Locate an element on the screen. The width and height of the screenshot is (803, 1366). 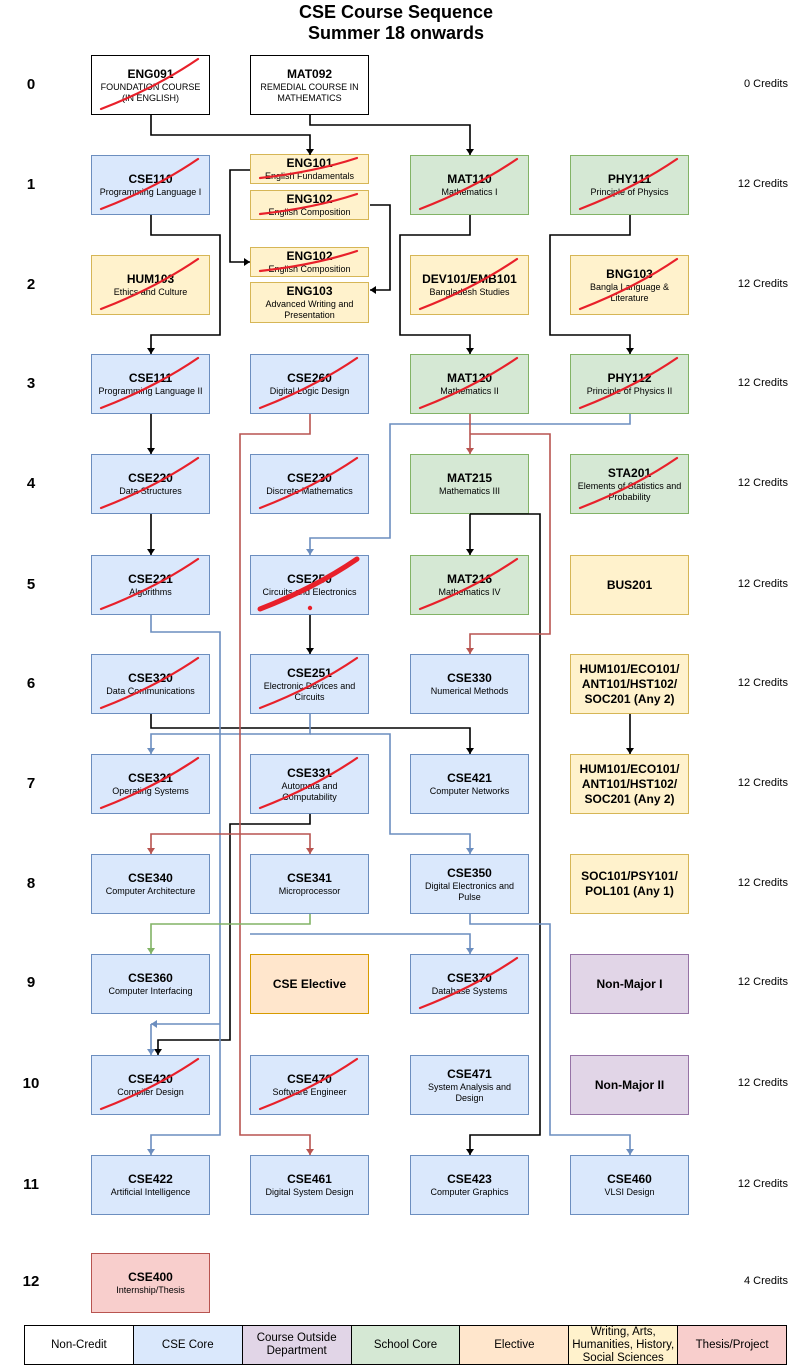
course-box: CSE331 Automata and Computability is located at coordinates (309, 784).